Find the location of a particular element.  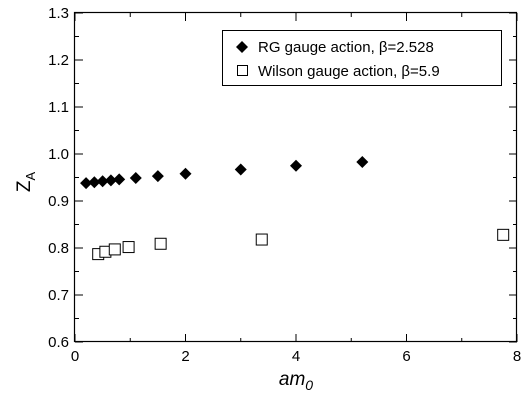

y-tick-label: 1.0 is located at coordinates (58, 154).